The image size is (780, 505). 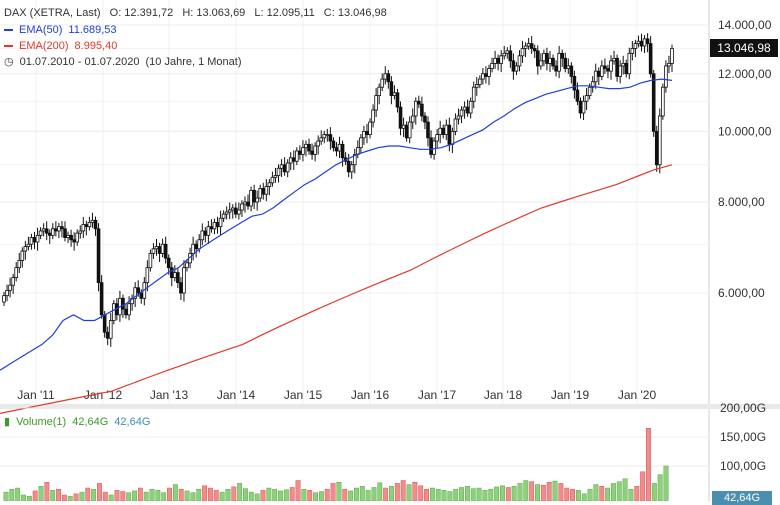 What do you see at coordinates (193, 62) in the screenshot?
I see `period-detail: (10 Jahre, 1 Monat)` at bounding box center [193, 62].